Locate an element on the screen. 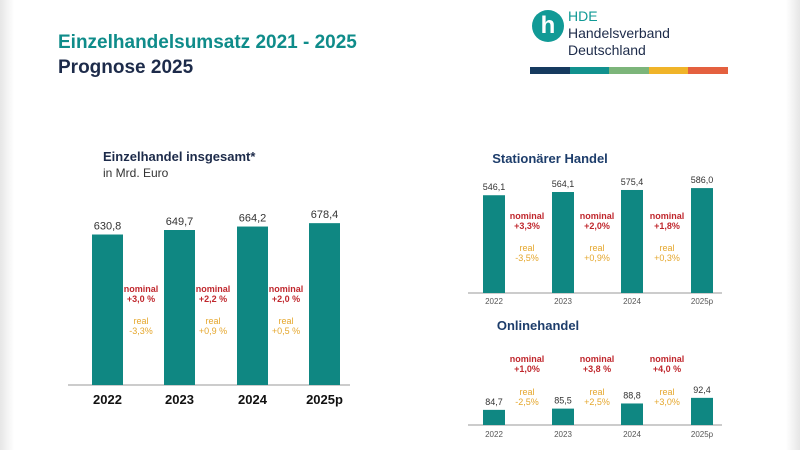 This screenshot has height=450, width=800. chart2-nominal-value: +3,3% is located at coordinates (527, 226).